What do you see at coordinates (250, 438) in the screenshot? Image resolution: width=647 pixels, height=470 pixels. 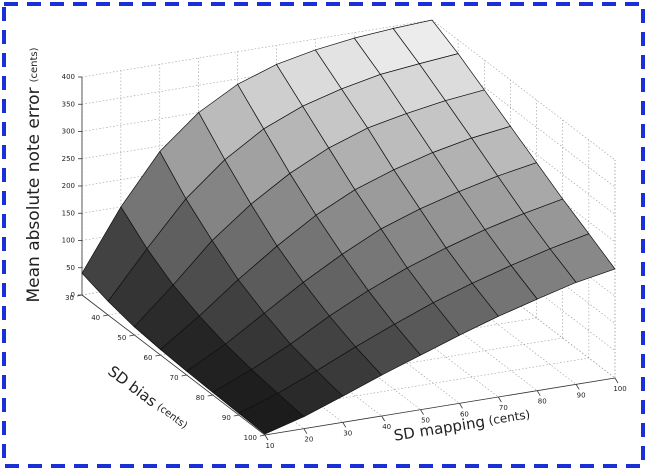 I see `y-tick-label: 100` at bounding box center [250, 438].